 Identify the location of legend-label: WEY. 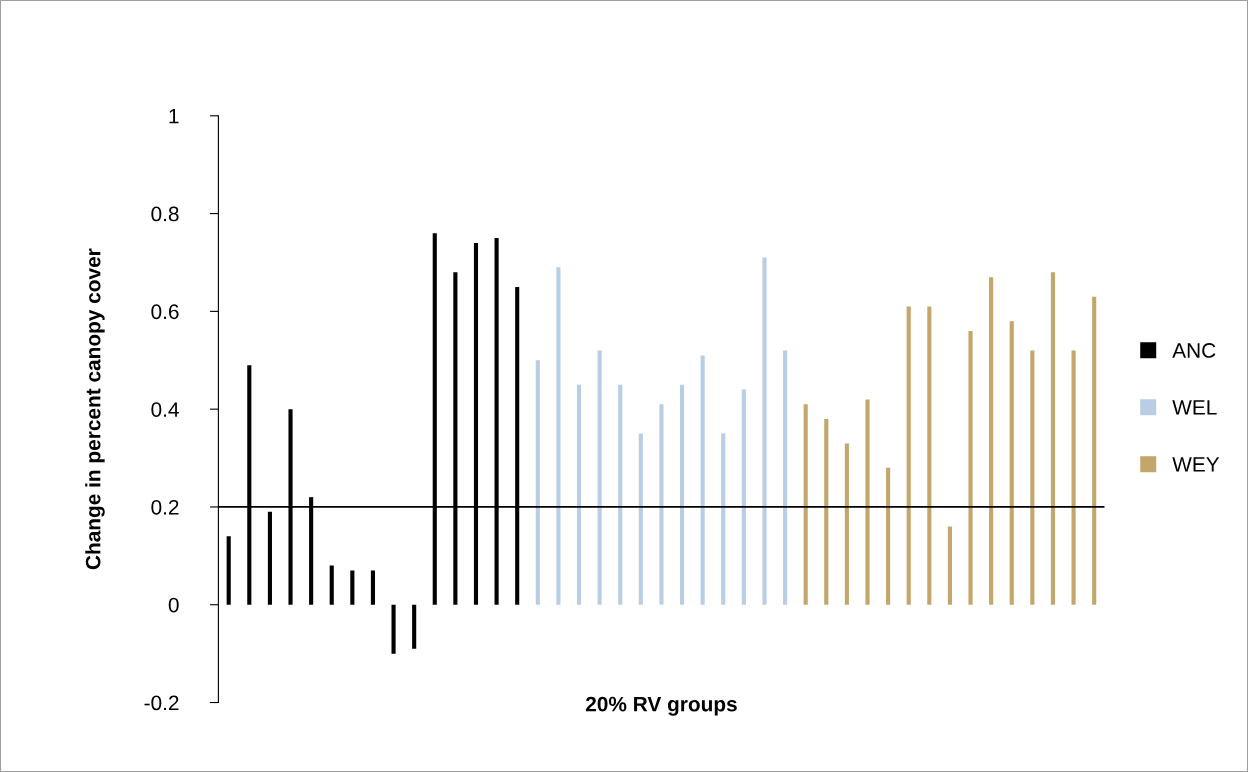
(1196, 464).